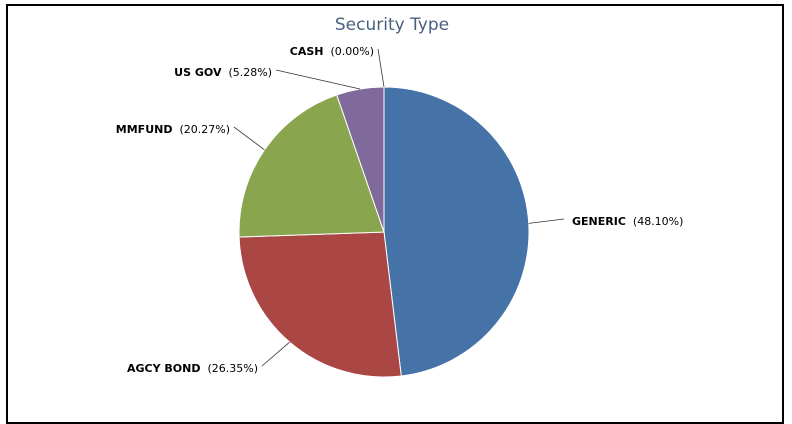 Image resolution: width=792 pixels, height=424 pixels. What do you see at coordinates (320, 304) in the screenshot?
I see `pie-slice-agcy-bond` at bounding box center [320, 304].